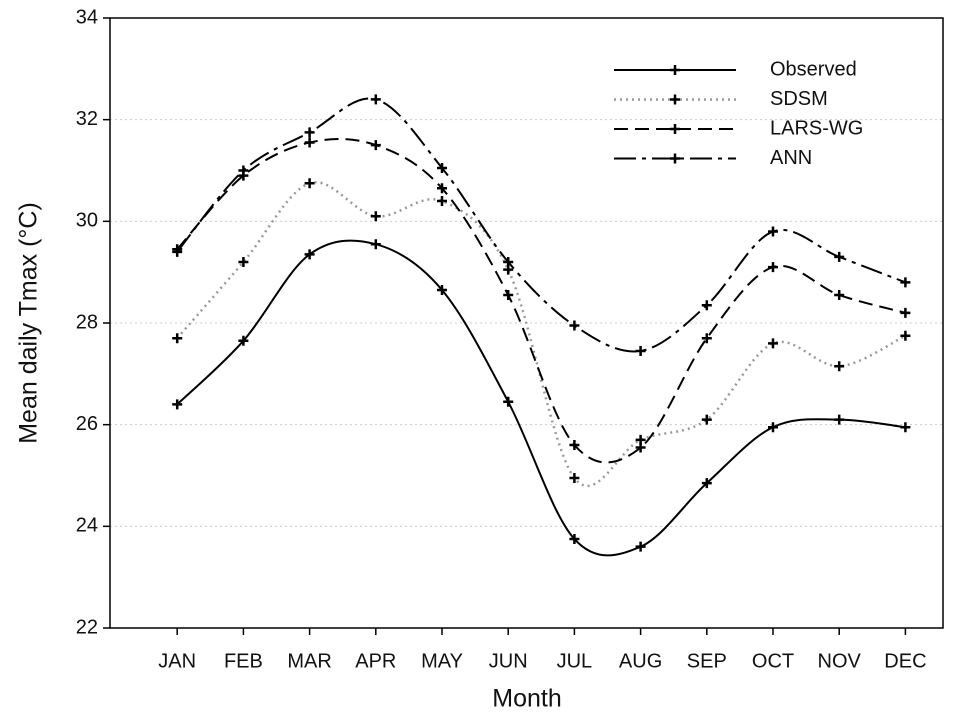 This screenshot has height=718, width=963. I want to click on x-tick-label: MAY, so click(442, 661).